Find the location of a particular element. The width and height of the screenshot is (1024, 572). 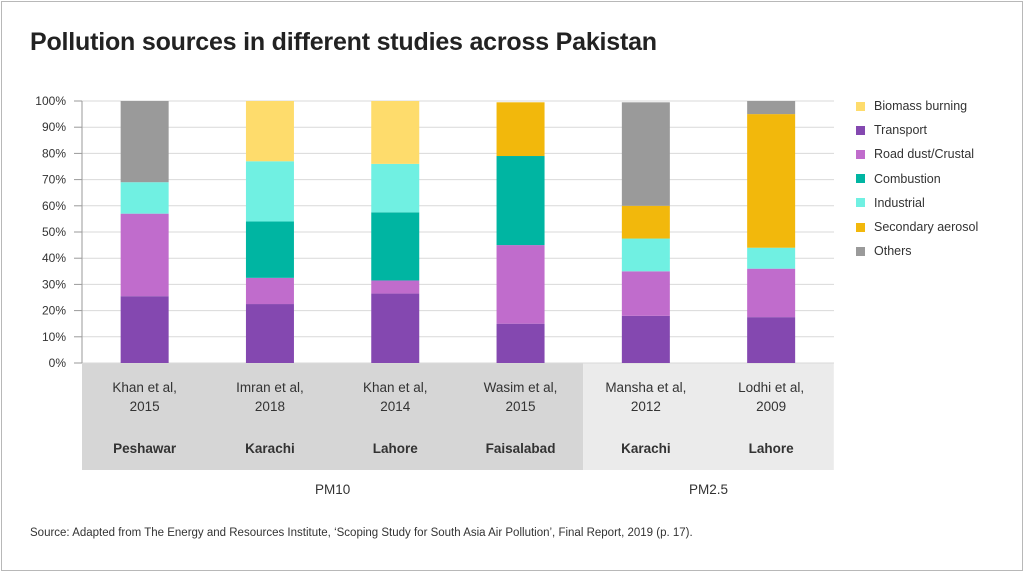

y-tick-label: 70% is located at coordinates (54, 180).